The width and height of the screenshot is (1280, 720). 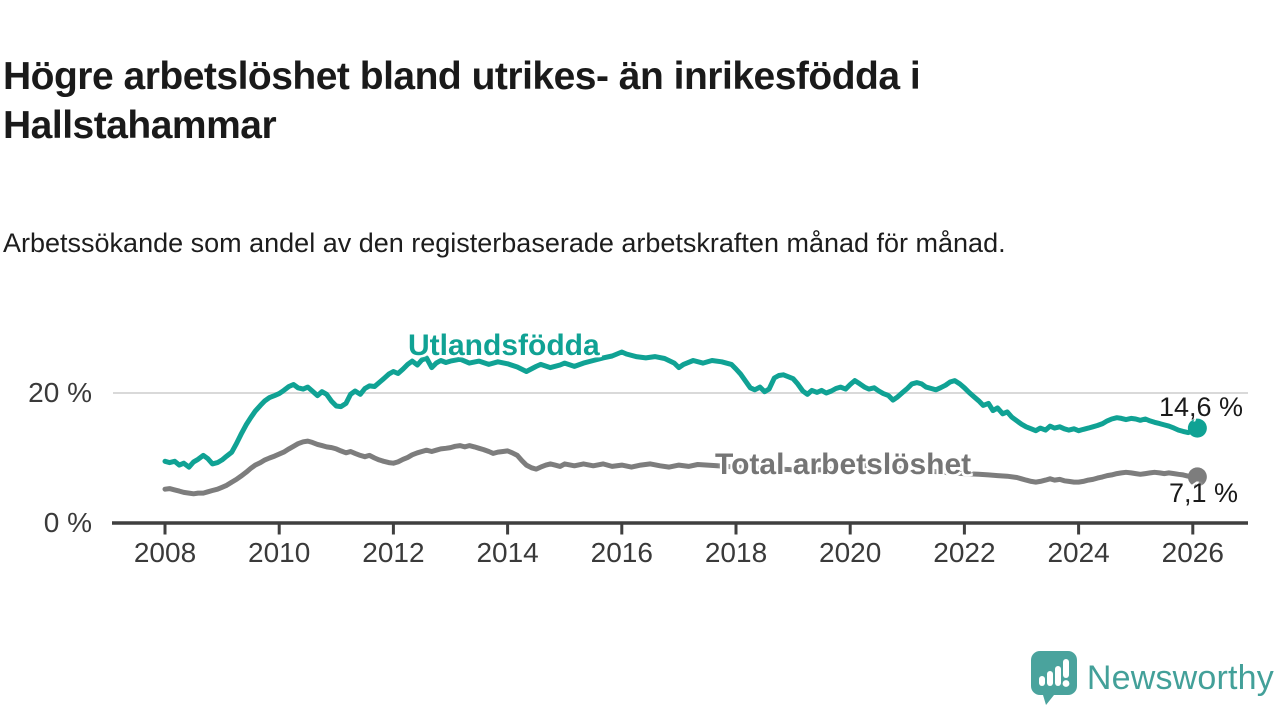 I want to click on series-end-dot-utlandsfodda, so click(x=1197, y=428).